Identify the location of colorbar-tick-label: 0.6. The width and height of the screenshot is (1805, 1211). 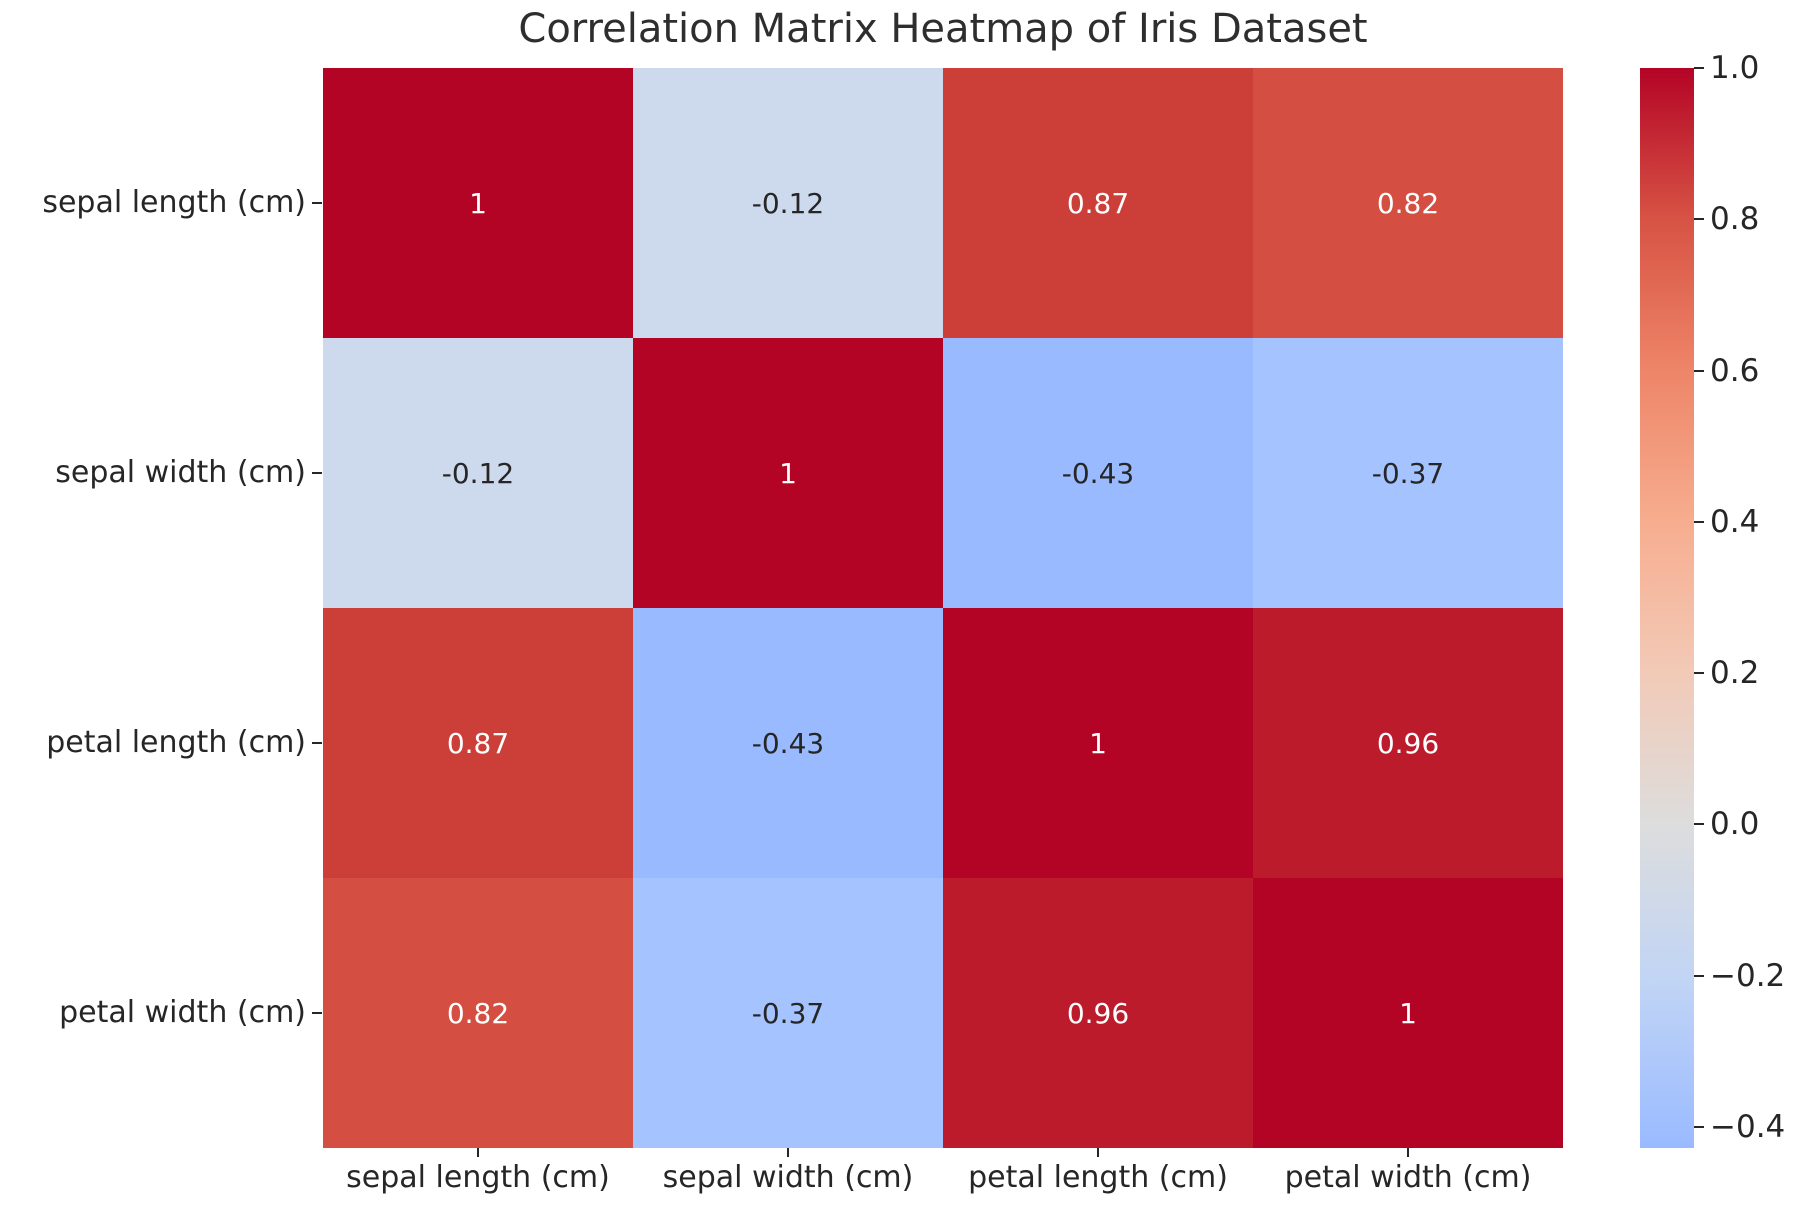
(1735, 370).